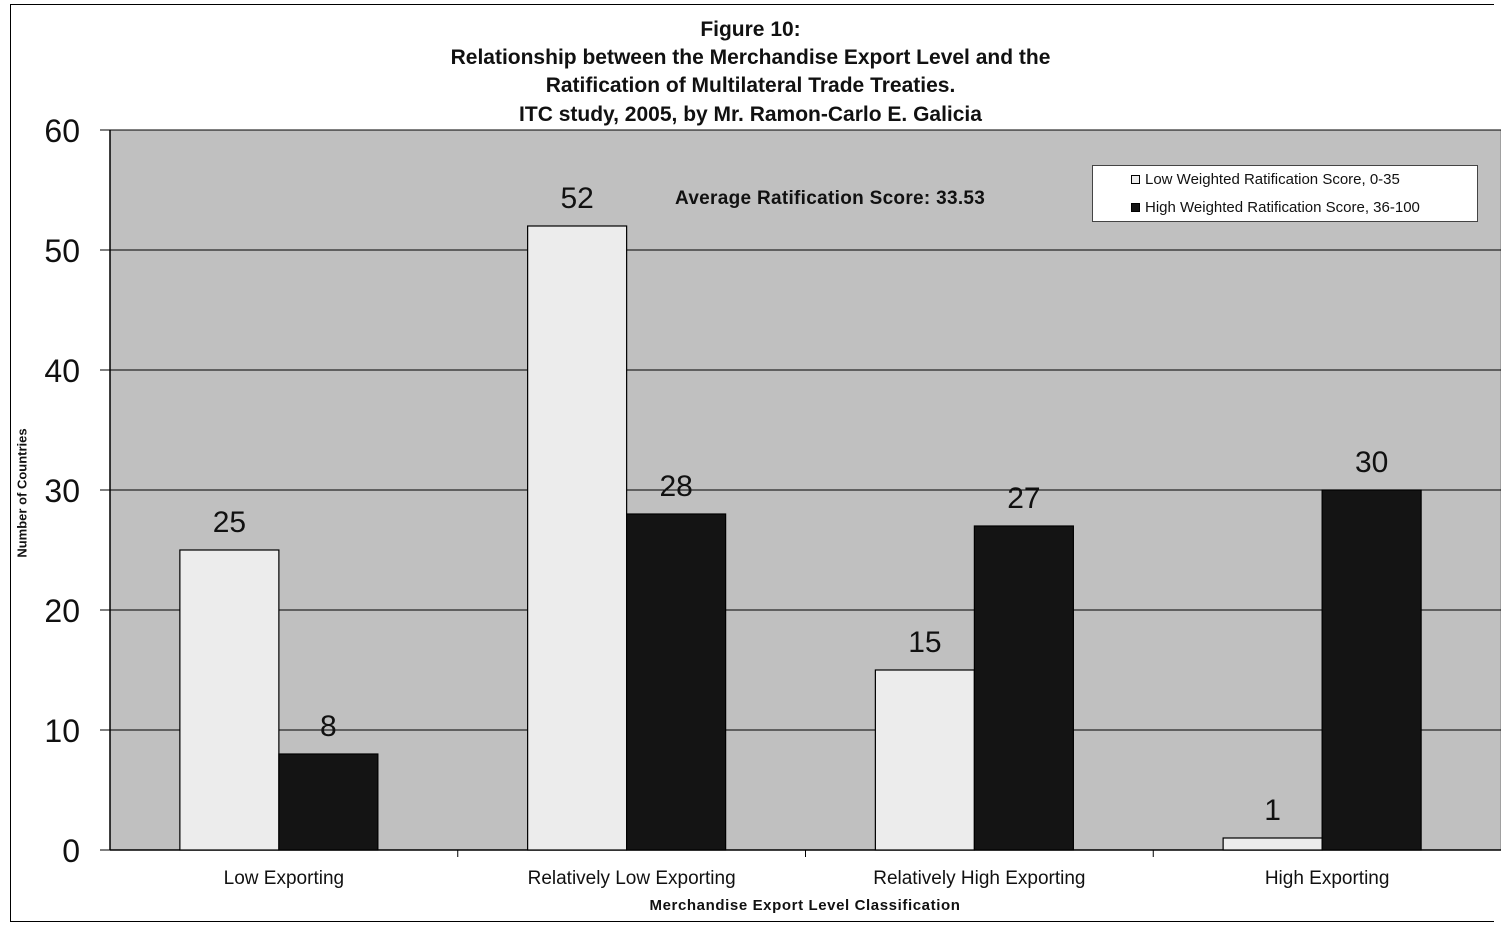 This screenshot has width=1501, height=926. Describe the element at coordinates (1272, 844) in the screenshot. I see `bar-s0-c3` at that location.